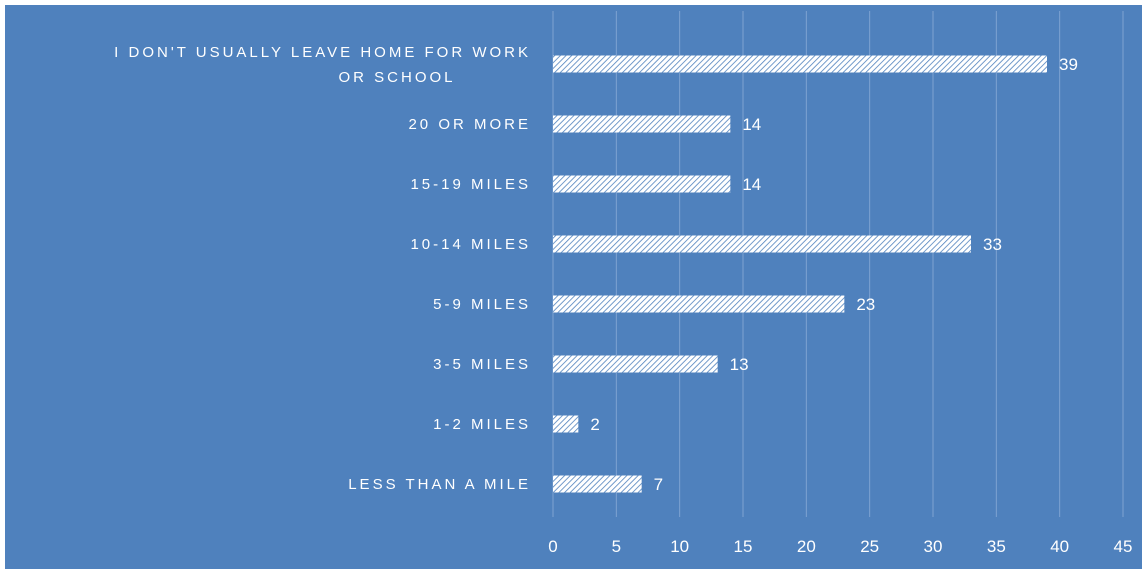  What do you see at coordinates (679, 546) in the screenshot?
I see `x-tick-label: 10` at bounding box center [679, 546].